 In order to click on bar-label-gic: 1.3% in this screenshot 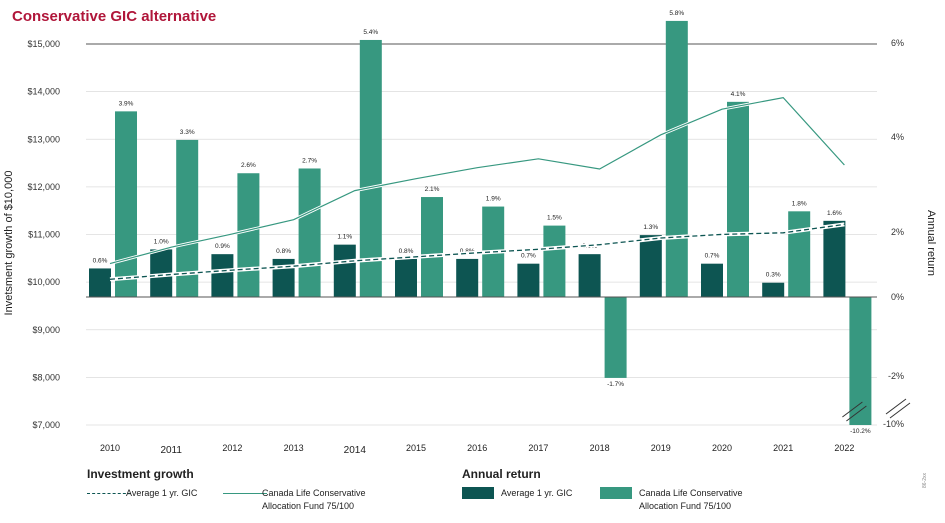, I will do `click(650, 227)`.